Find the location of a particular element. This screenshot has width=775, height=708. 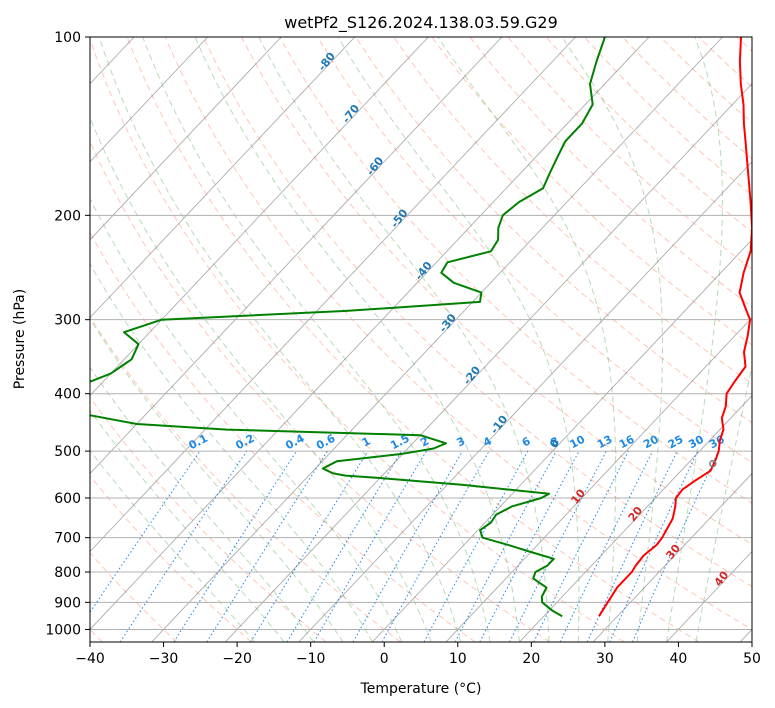

x-tick-label: 20 is located at coordinates (531, 659).